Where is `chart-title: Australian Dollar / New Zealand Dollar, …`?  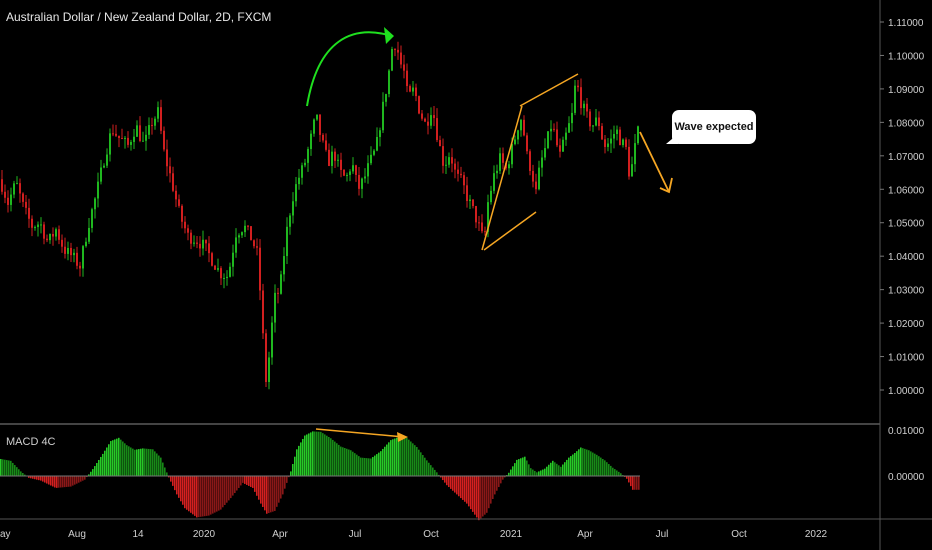 chart-title: Australian Dollar / New Zealand Dollar, … is located at coordinates (139, 17).